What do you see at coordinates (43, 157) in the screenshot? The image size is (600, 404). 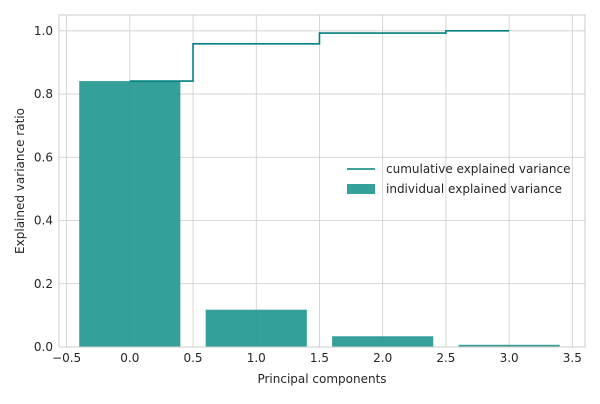 I see `y-tick-label: 0.6` at bounding box center [43, 157].